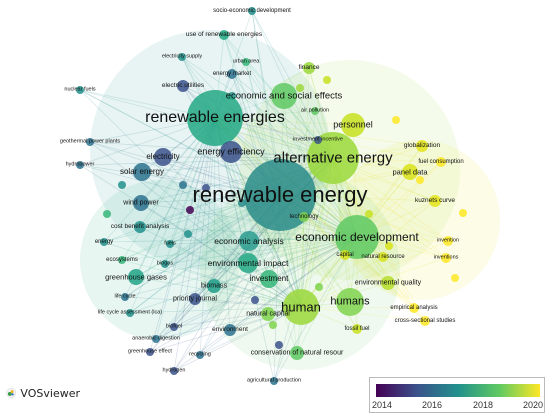  I want to click on network-node-label: greenhouse gases, so click(136, 277).